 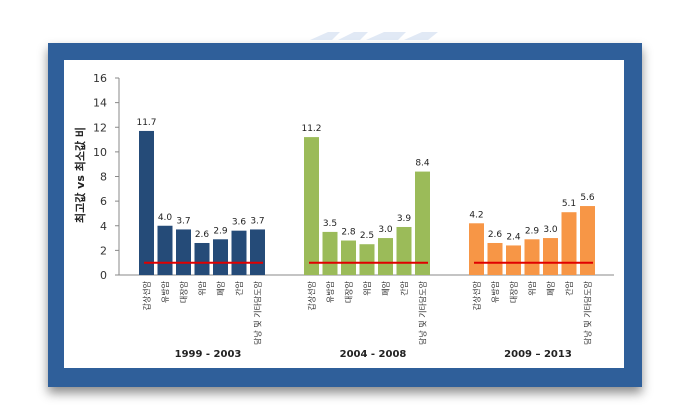 What do you see at coordinates (239, 223) in the screenshot?
I see `data-label: 3.6` at bounding box center [239, 223].